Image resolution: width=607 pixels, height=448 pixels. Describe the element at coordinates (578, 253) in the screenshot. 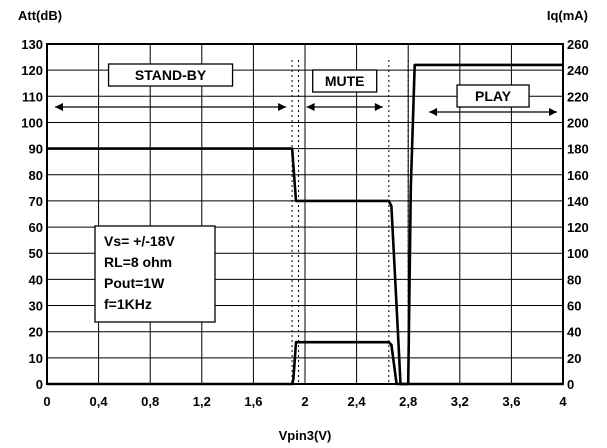

I see `y-right-tick-label: 100` at that location.